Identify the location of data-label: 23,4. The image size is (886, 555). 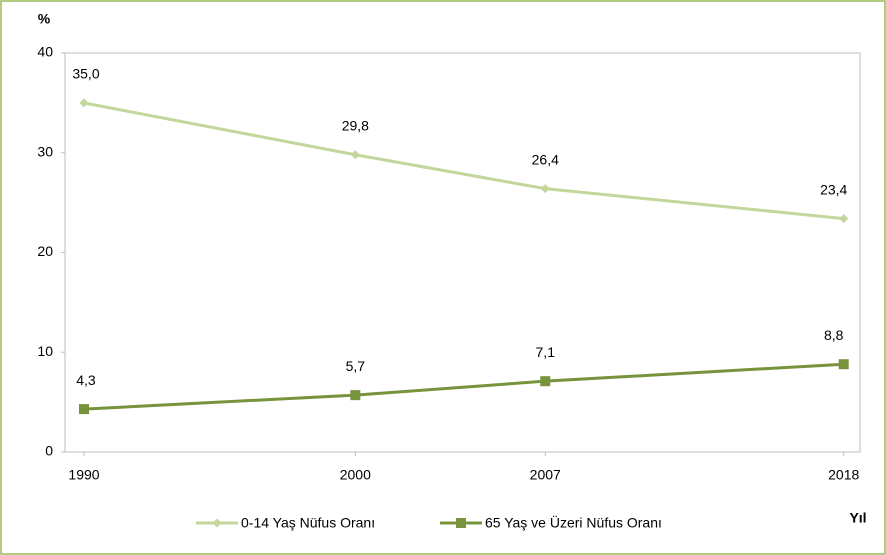
(833, 189).